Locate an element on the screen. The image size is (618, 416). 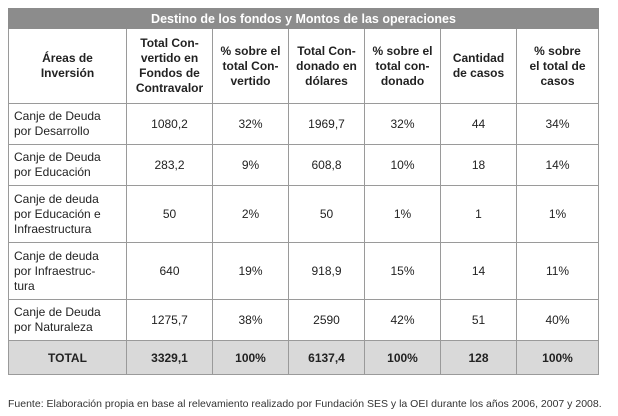
column-header: % sobre el total Con- vertido is located at coordinates (250, 66).